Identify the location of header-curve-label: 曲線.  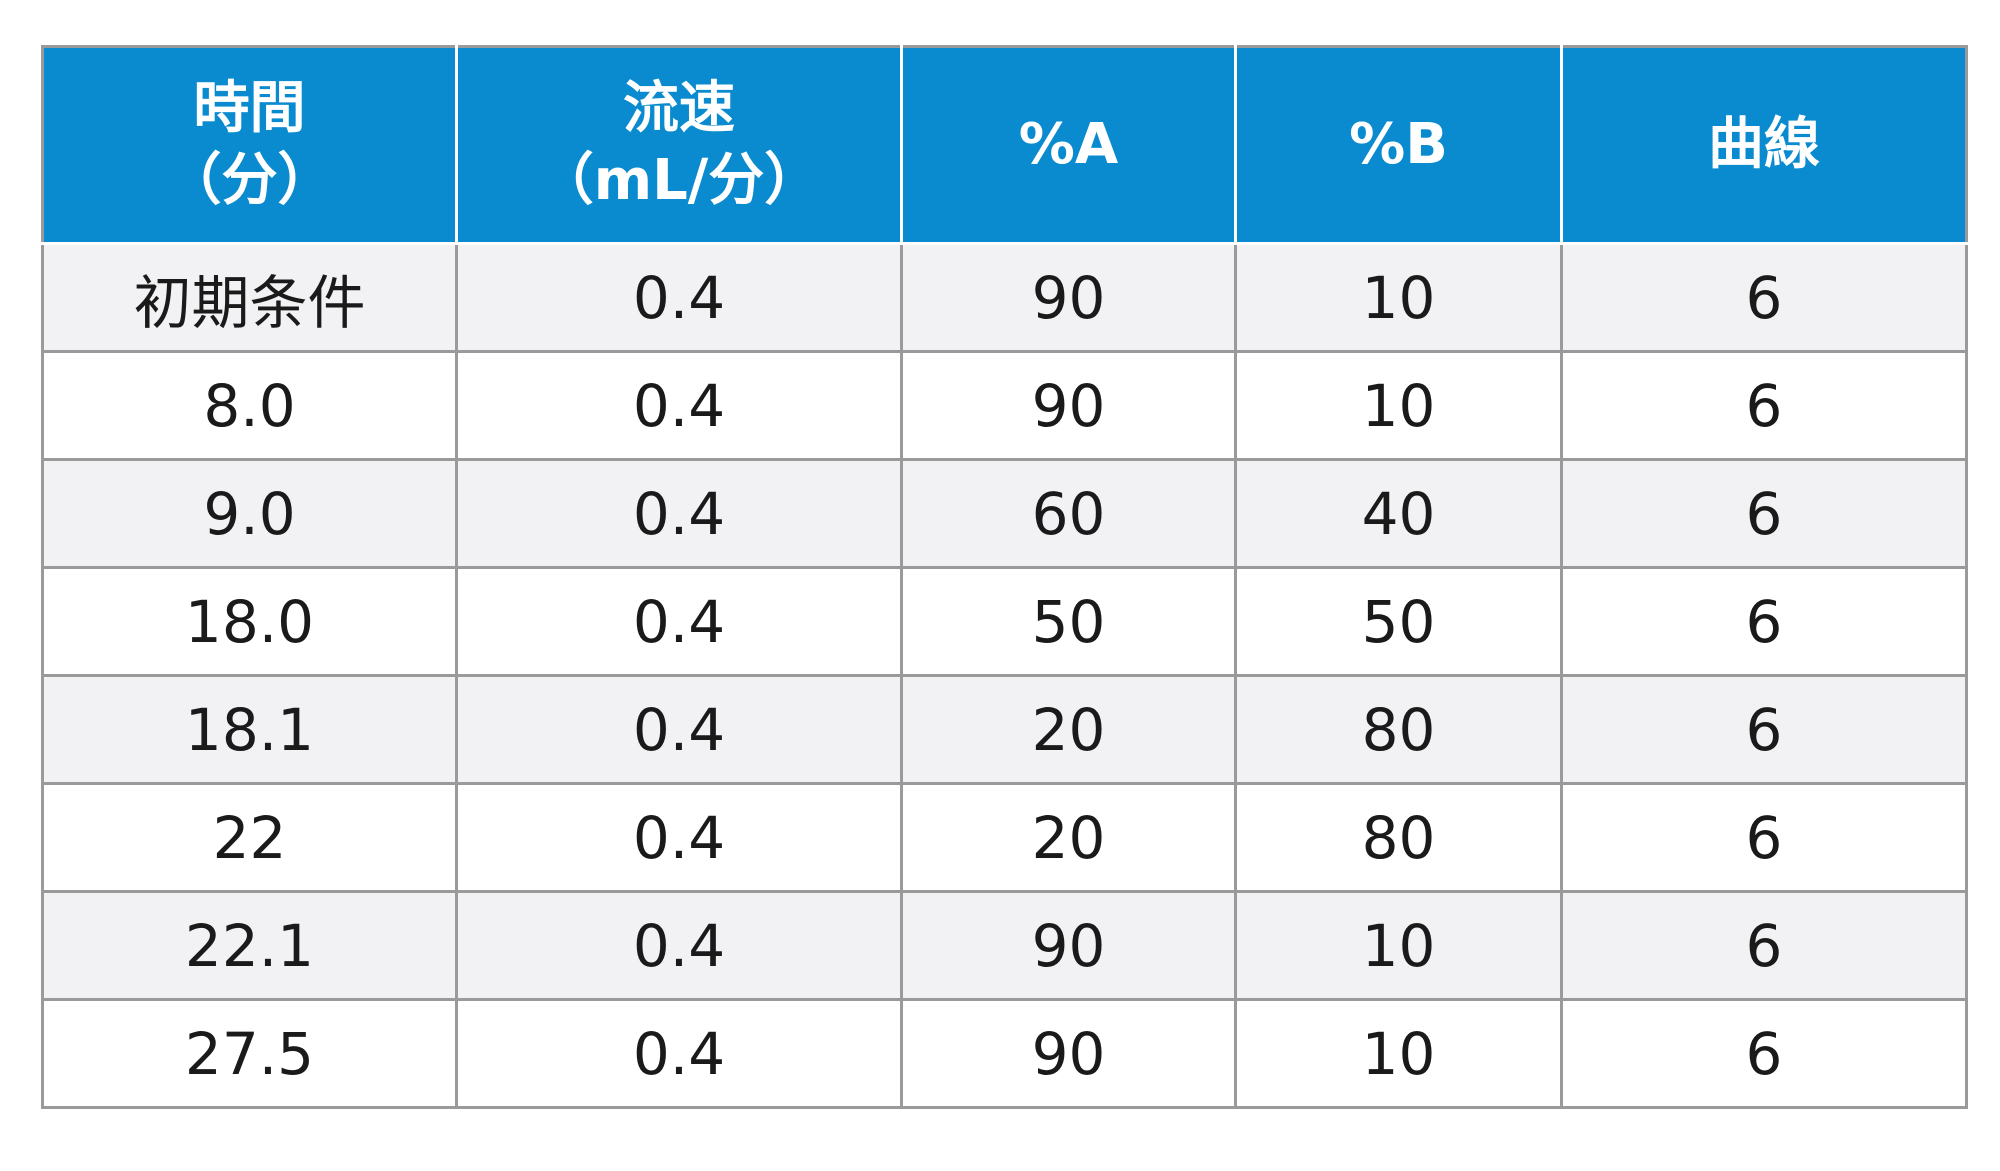
(1764, 144).